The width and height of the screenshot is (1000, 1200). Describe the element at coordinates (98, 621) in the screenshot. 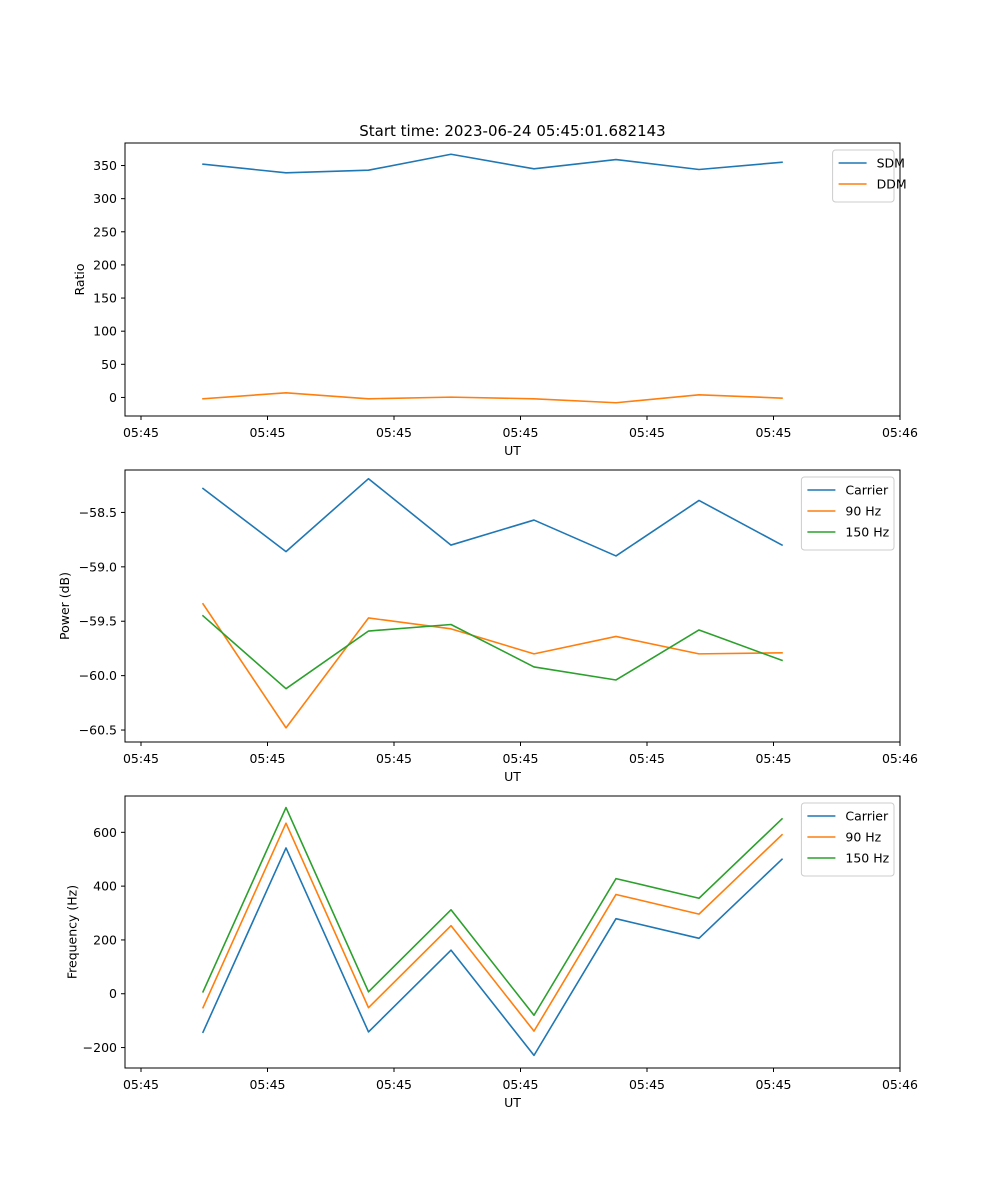

I see `power-y-tick-label: −59.5` at that location.